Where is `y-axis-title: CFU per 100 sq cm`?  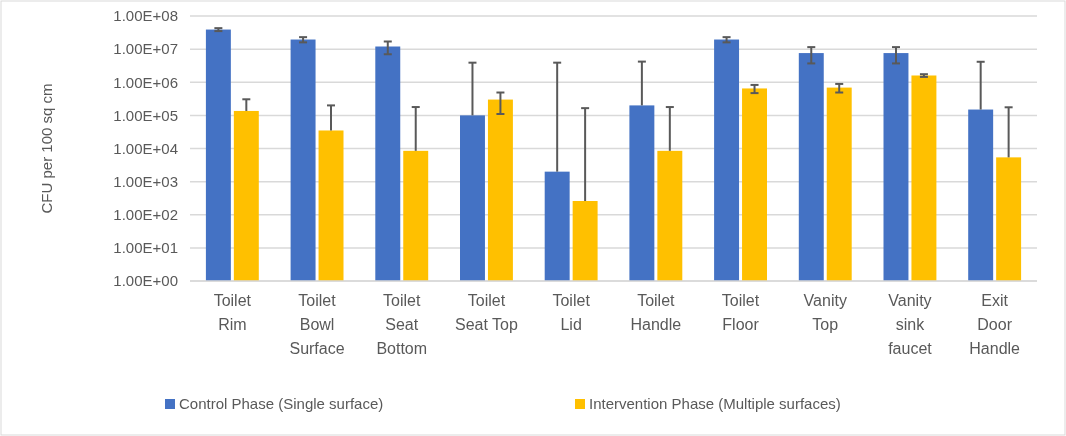 y-axis-title: CFU per 100 sq cm is located at coordinates (46, 148).